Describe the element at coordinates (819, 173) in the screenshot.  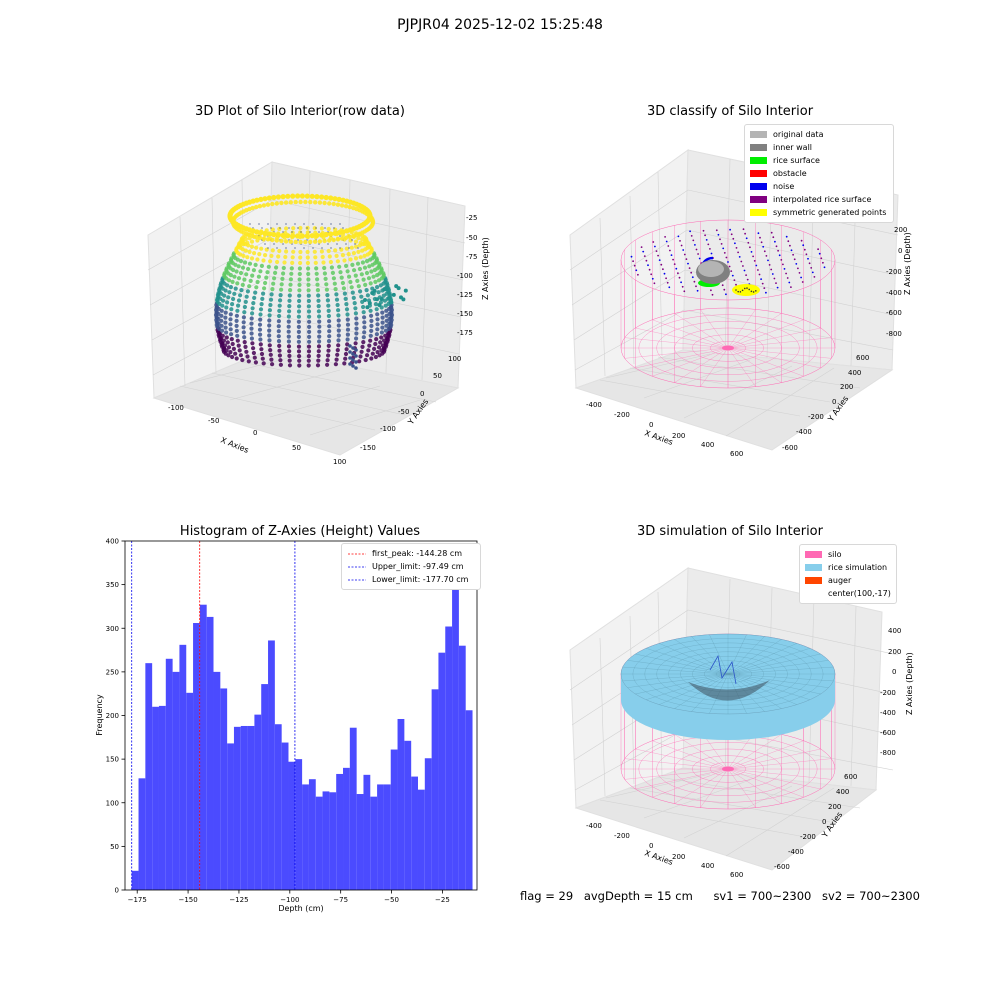
I see `legend-entry: obstacle` at that location.